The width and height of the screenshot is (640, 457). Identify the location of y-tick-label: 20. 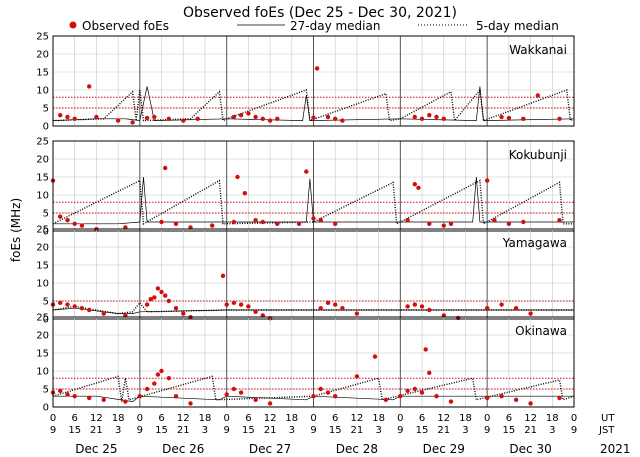
(42, 248).